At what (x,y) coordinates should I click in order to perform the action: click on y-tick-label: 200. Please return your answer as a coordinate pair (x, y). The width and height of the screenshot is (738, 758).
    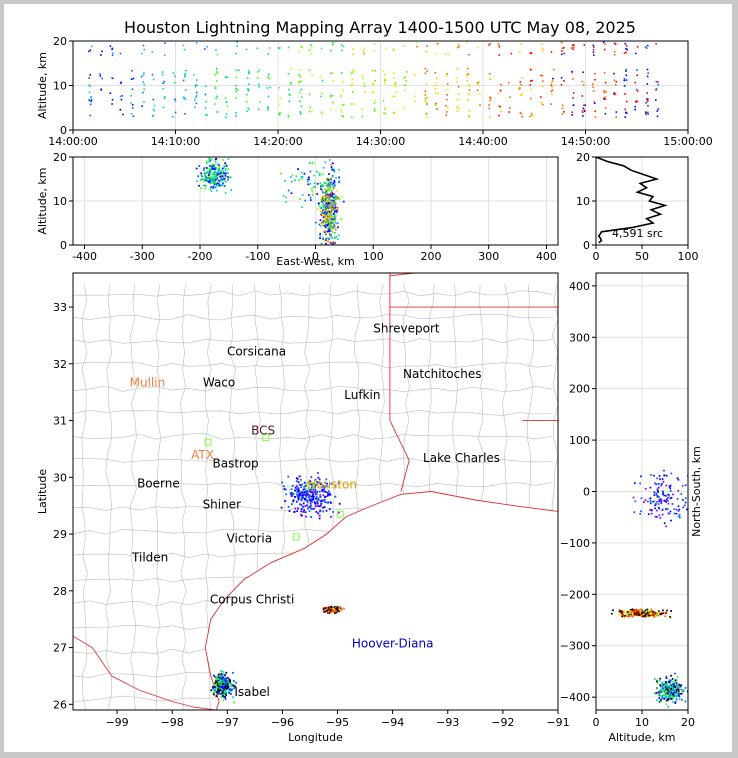
    Looking at the image, I should click on (579, 389).